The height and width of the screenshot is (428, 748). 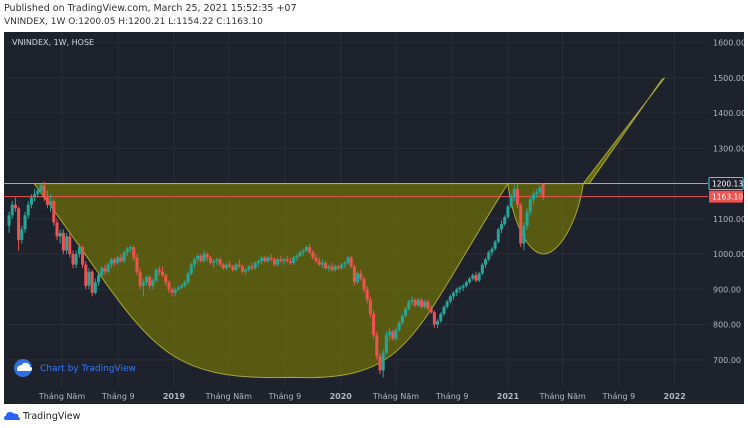 What do you see at coordinates (52, 416) in the screenshot?
I see `footer-brand: TradingView` at bounding box center [52, 416].